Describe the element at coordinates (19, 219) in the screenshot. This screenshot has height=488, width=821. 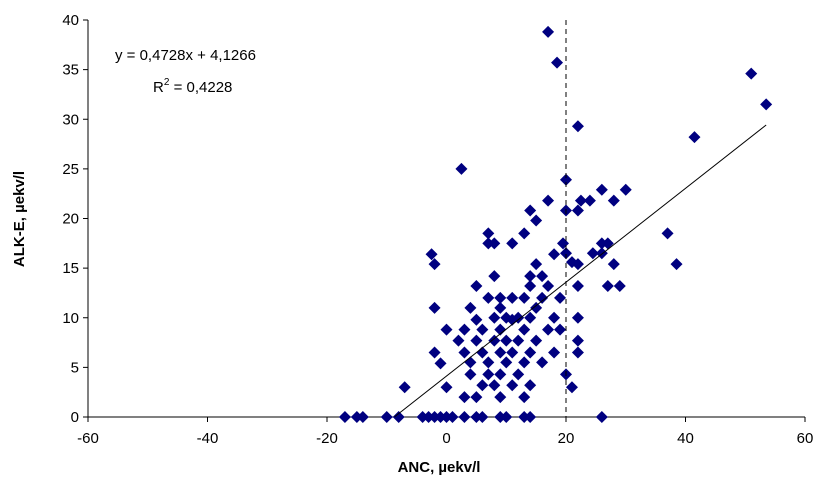
I see `y-axis-title: ALK-E, µekv/l` at that location.